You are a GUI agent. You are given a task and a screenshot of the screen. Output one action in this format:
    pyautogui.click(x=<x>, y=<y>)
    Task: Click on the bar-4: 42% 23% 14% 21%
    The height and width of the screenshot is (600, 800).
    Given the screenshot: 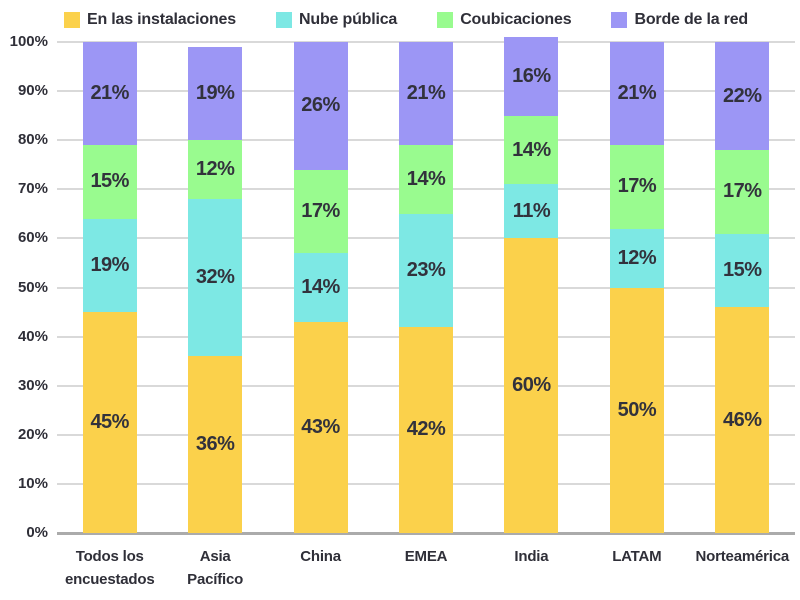 What is the action you would take?
    pyautogui.click(x=426, y=287)
    